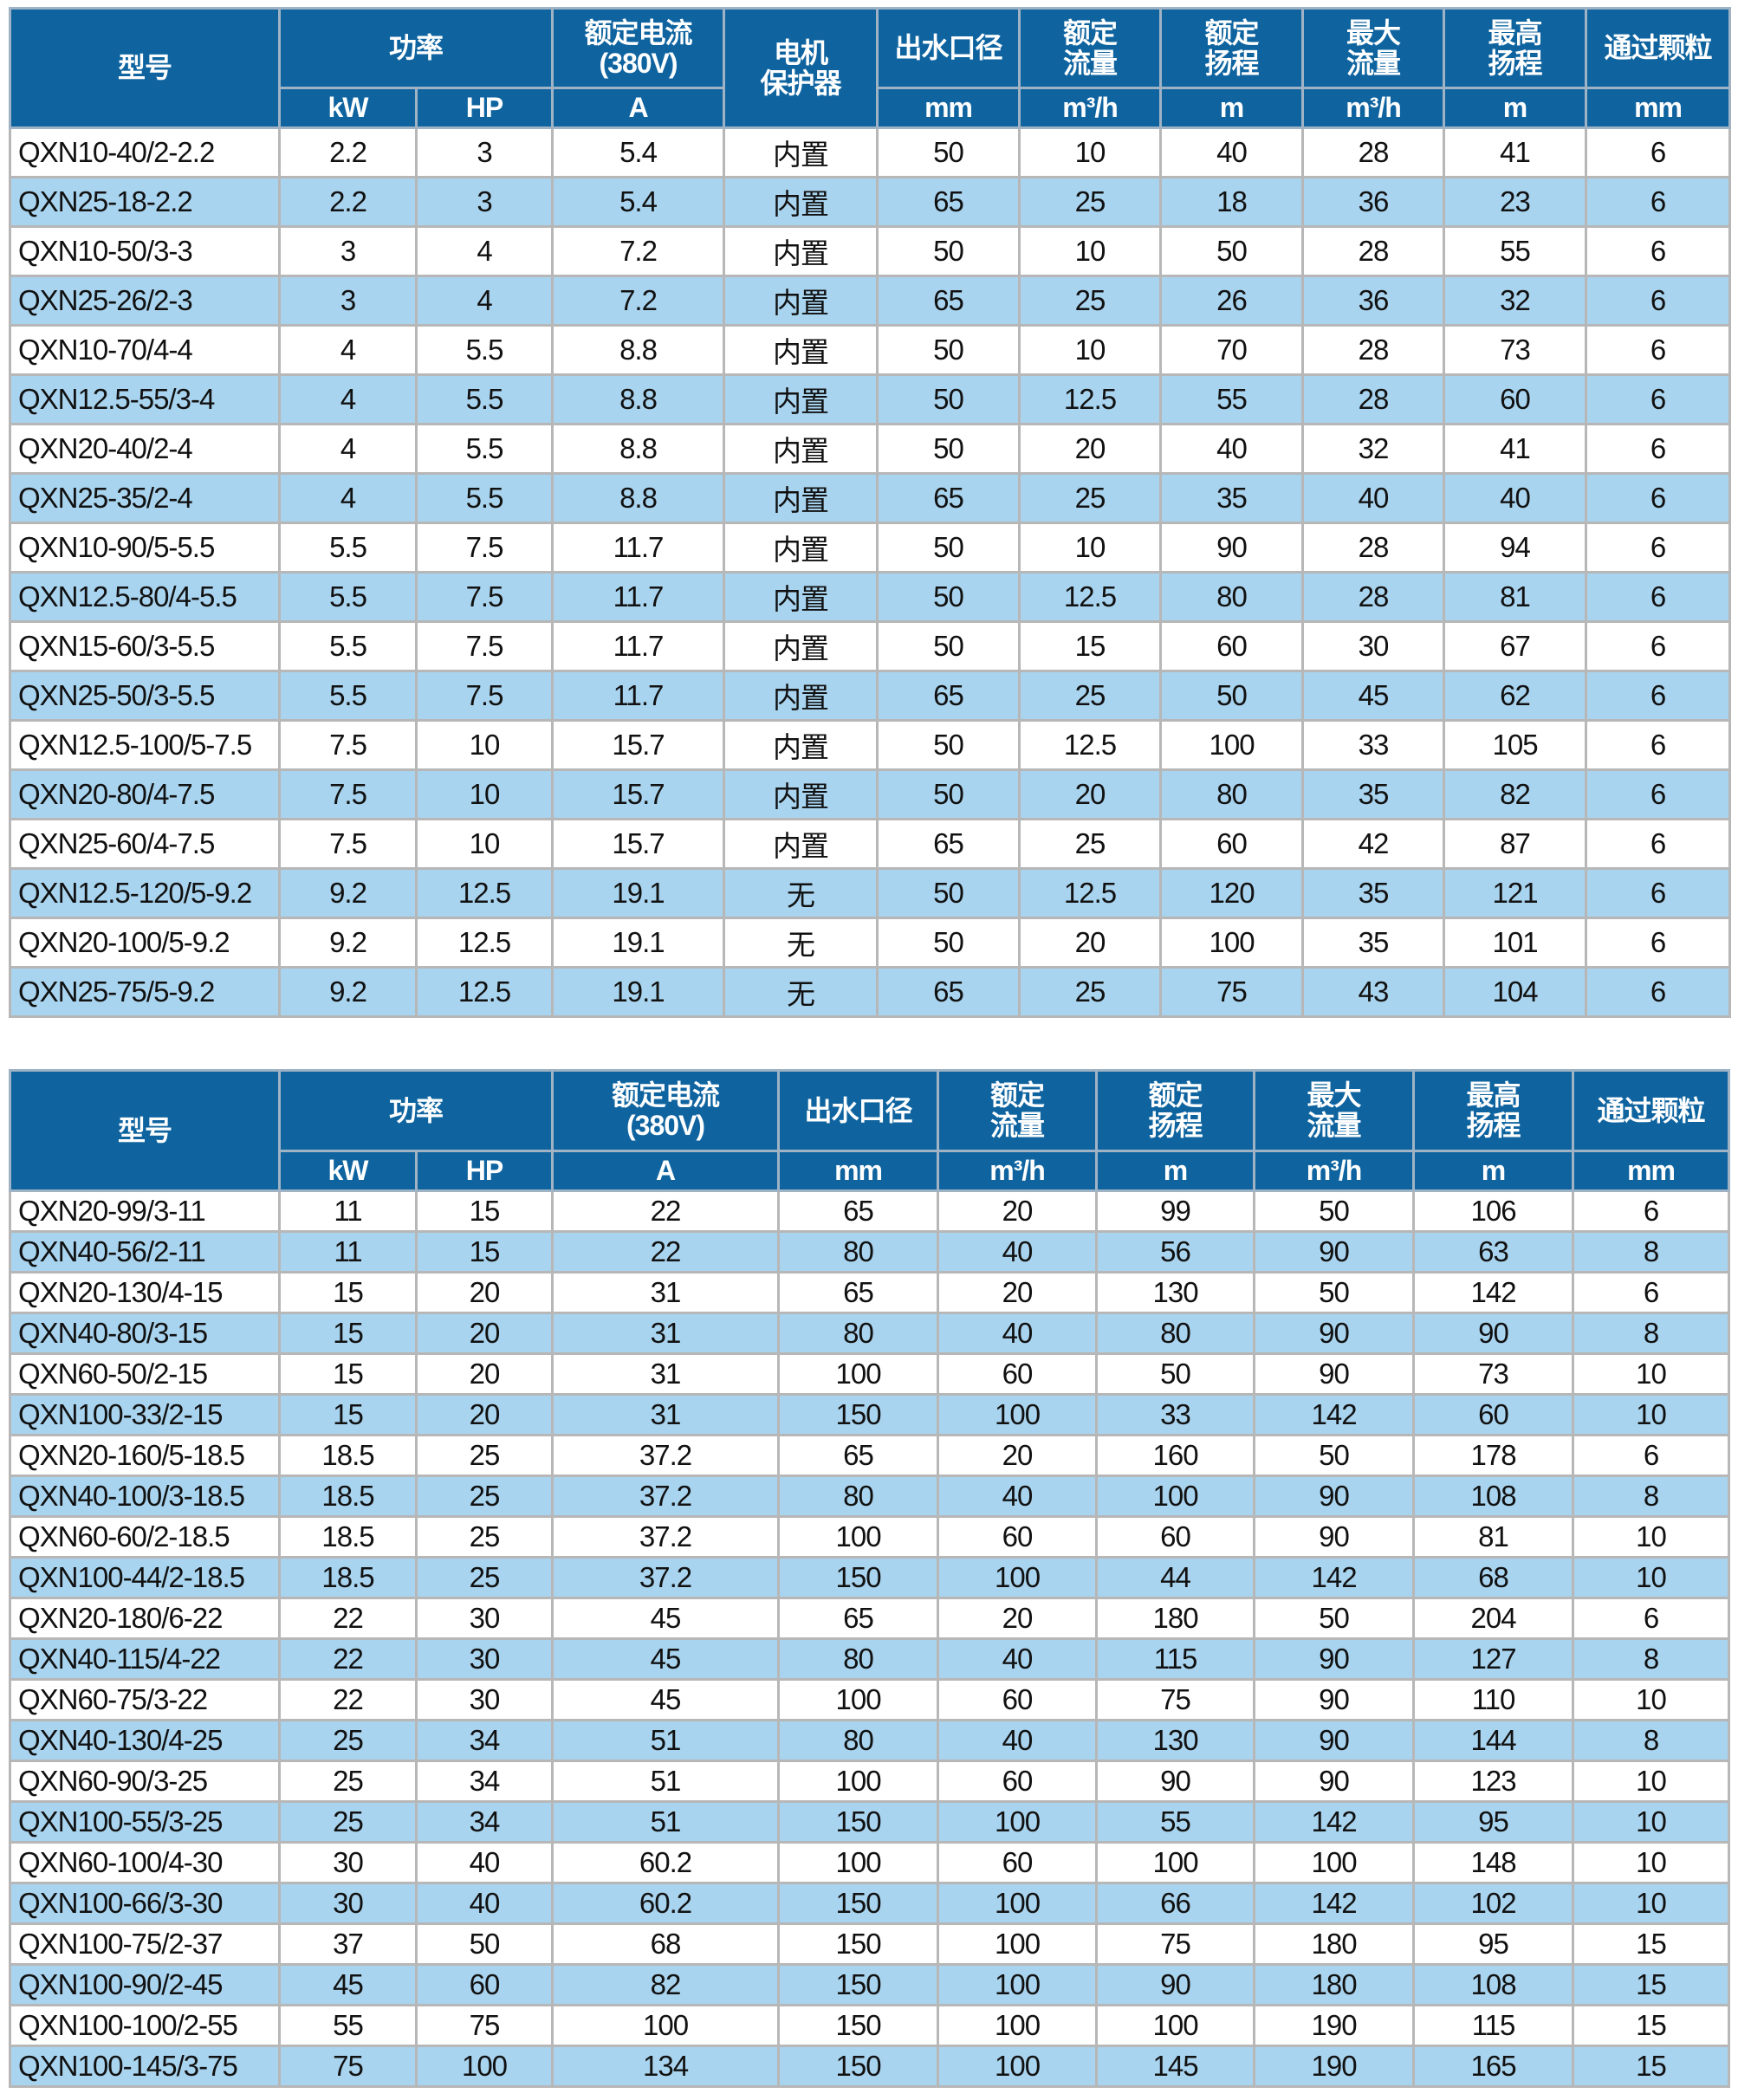  What do you see at coordinates (1494, 1619) in the screenshot?
I see `table-cell: 204` at bounding box center [1494, 1619].